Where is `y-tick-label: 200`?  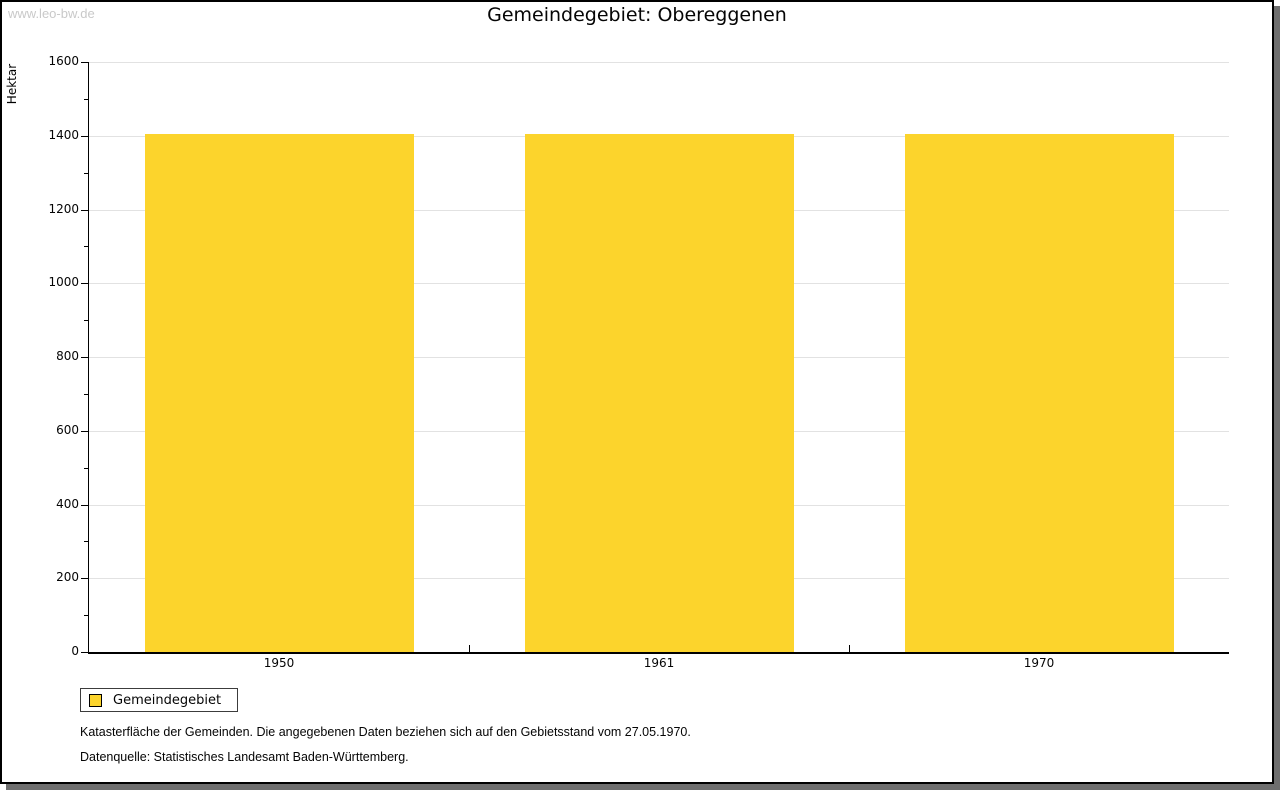
y-tick-label: 200 is located at coordinates (67, 577).